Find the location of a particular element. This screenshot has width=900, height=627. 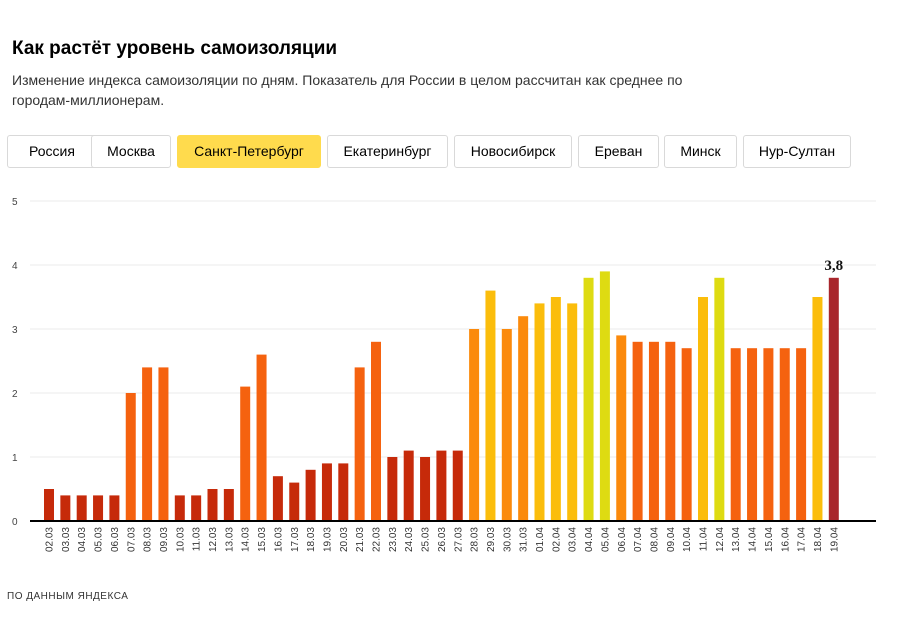

x-tick-label: 29.03 is located at coordinates (491, 539).